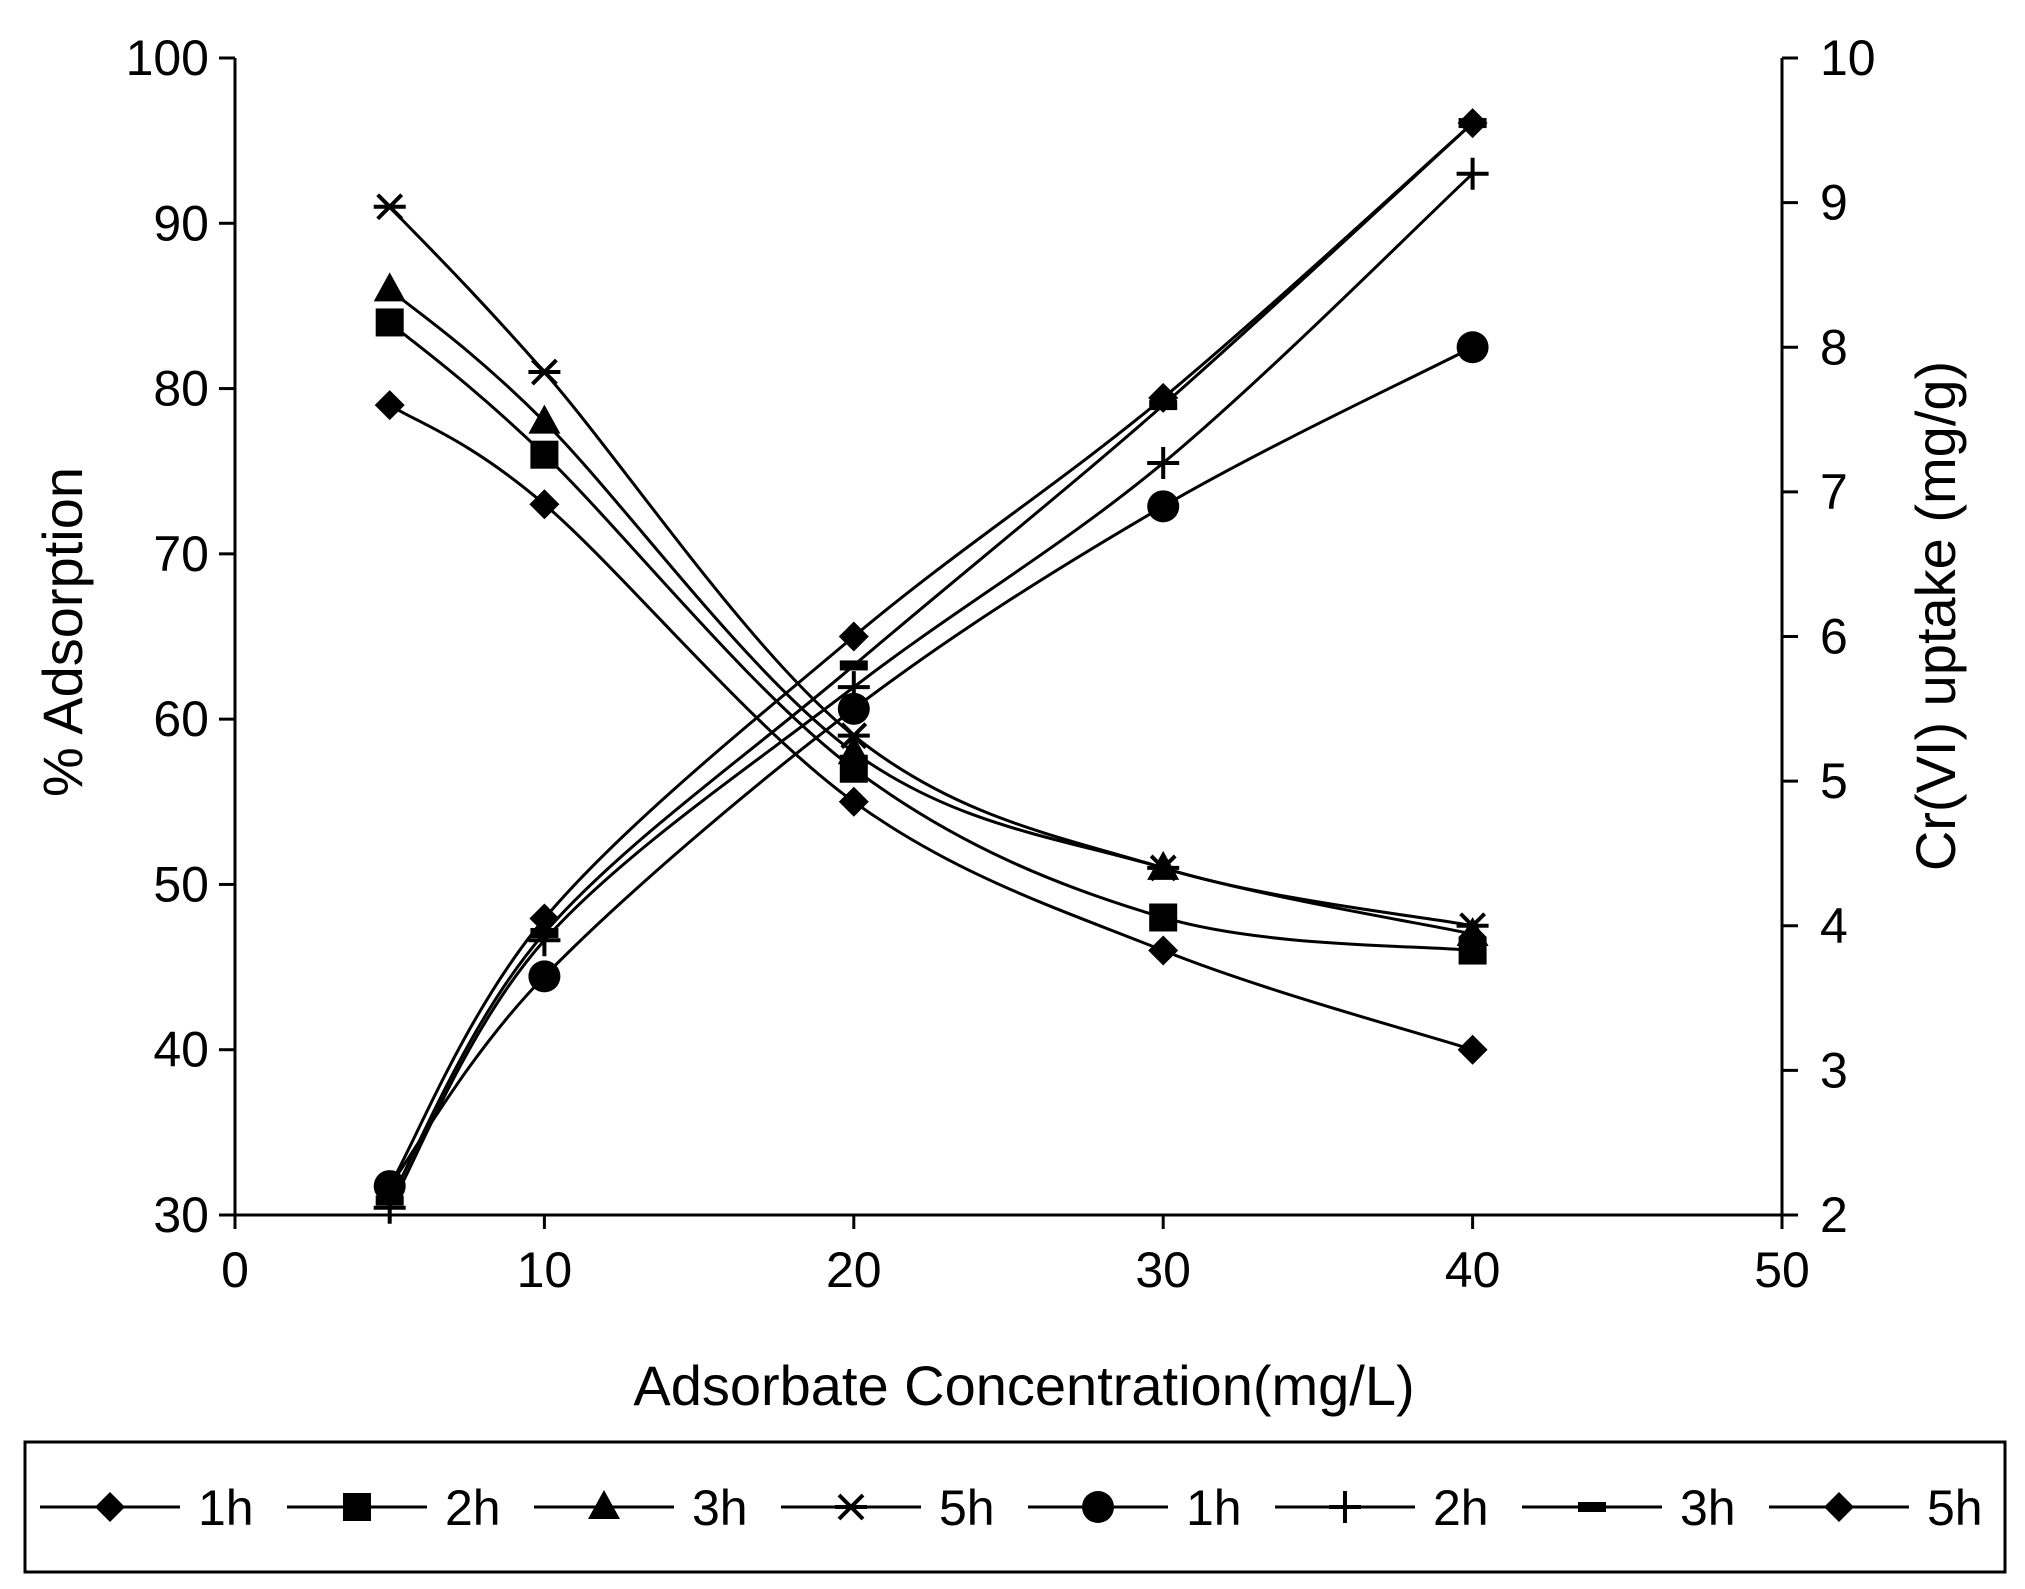  What do you see at coordinates (181, 1215) in the screenshot?
I see `y-tick-label: 30` at bounding box center [181, 1215].